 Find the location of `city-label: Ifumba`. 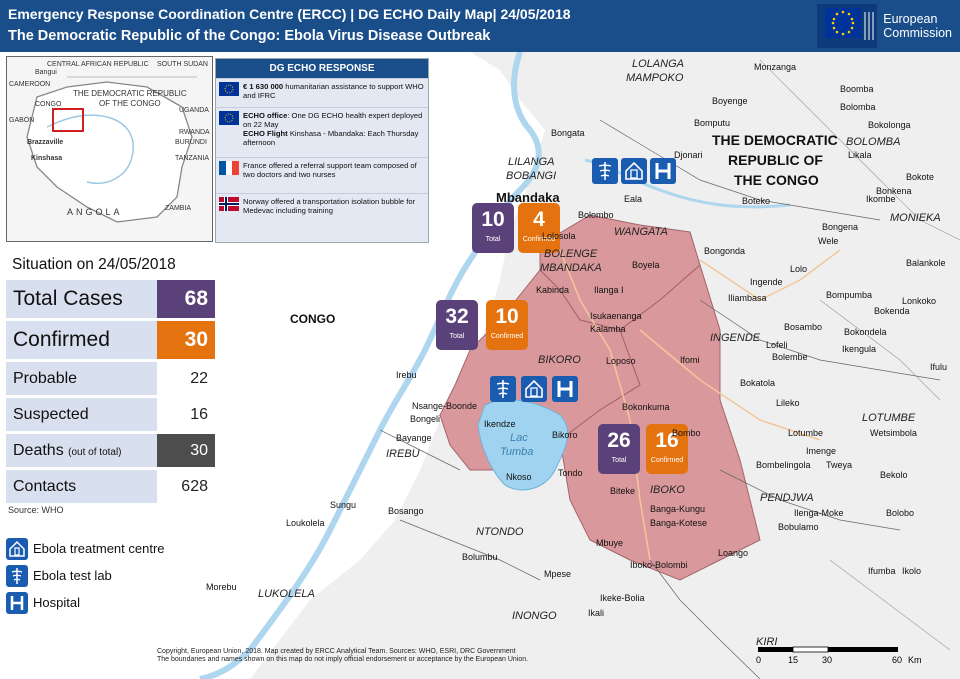

city-label: Ifumba is located at coordinates (882, 571).